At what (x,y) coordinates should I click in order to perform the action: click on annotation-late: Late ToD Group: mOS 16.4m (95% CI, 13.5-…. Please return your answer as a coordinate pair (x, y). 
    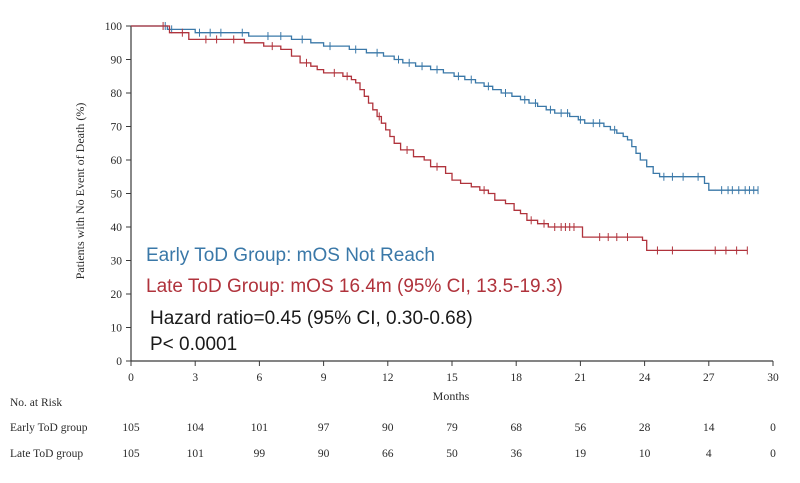
    Looking at the image, I should click on (354, 286).